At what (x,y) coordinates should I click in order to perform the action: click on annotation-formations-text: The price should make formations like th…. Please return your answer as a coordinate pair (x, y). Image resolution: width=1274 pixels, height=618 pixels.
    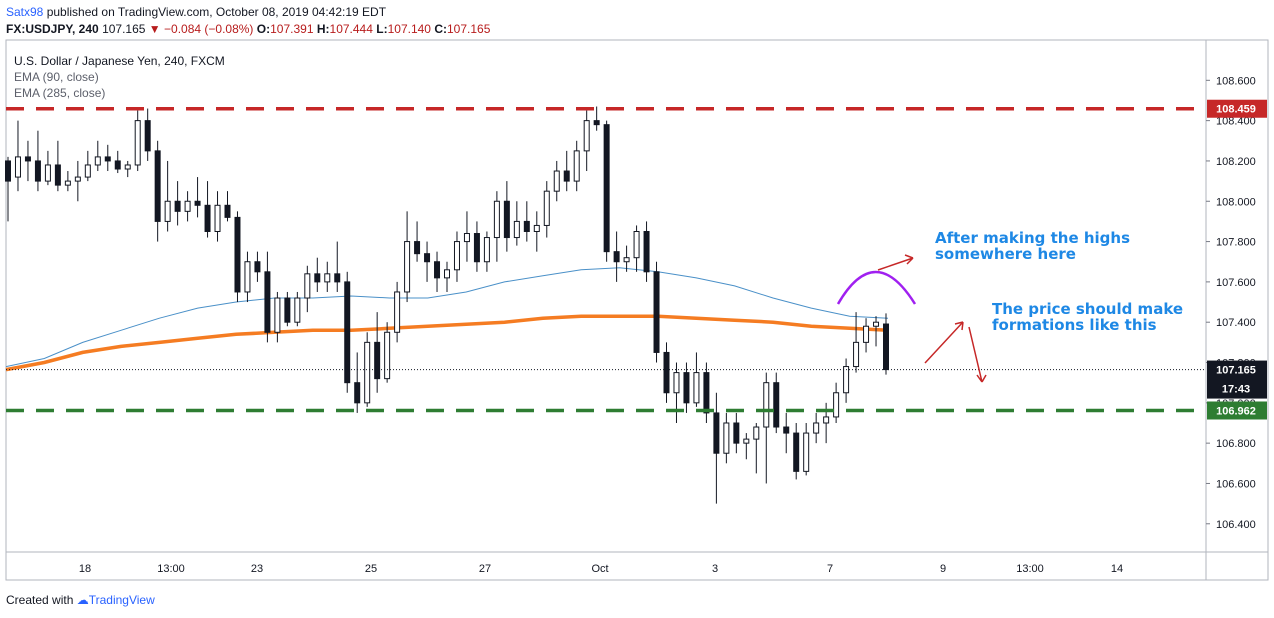
    Looking at the image, I should click on (1088, 317).